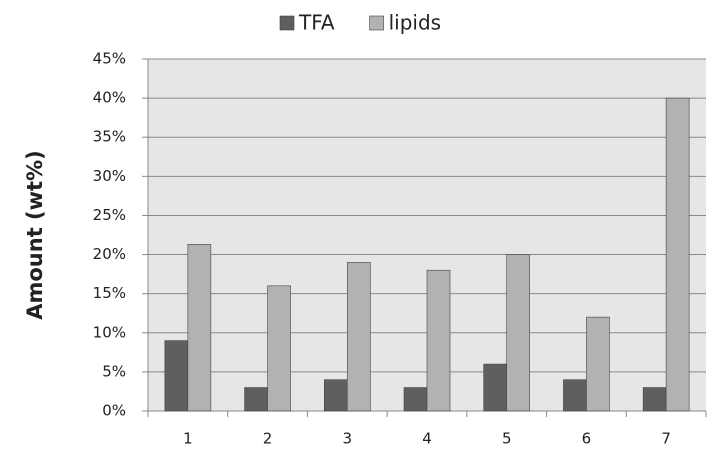 The height and width of the screenshot is (451, 707). I want to click on x-tick-label: 1, so click(188, 439).